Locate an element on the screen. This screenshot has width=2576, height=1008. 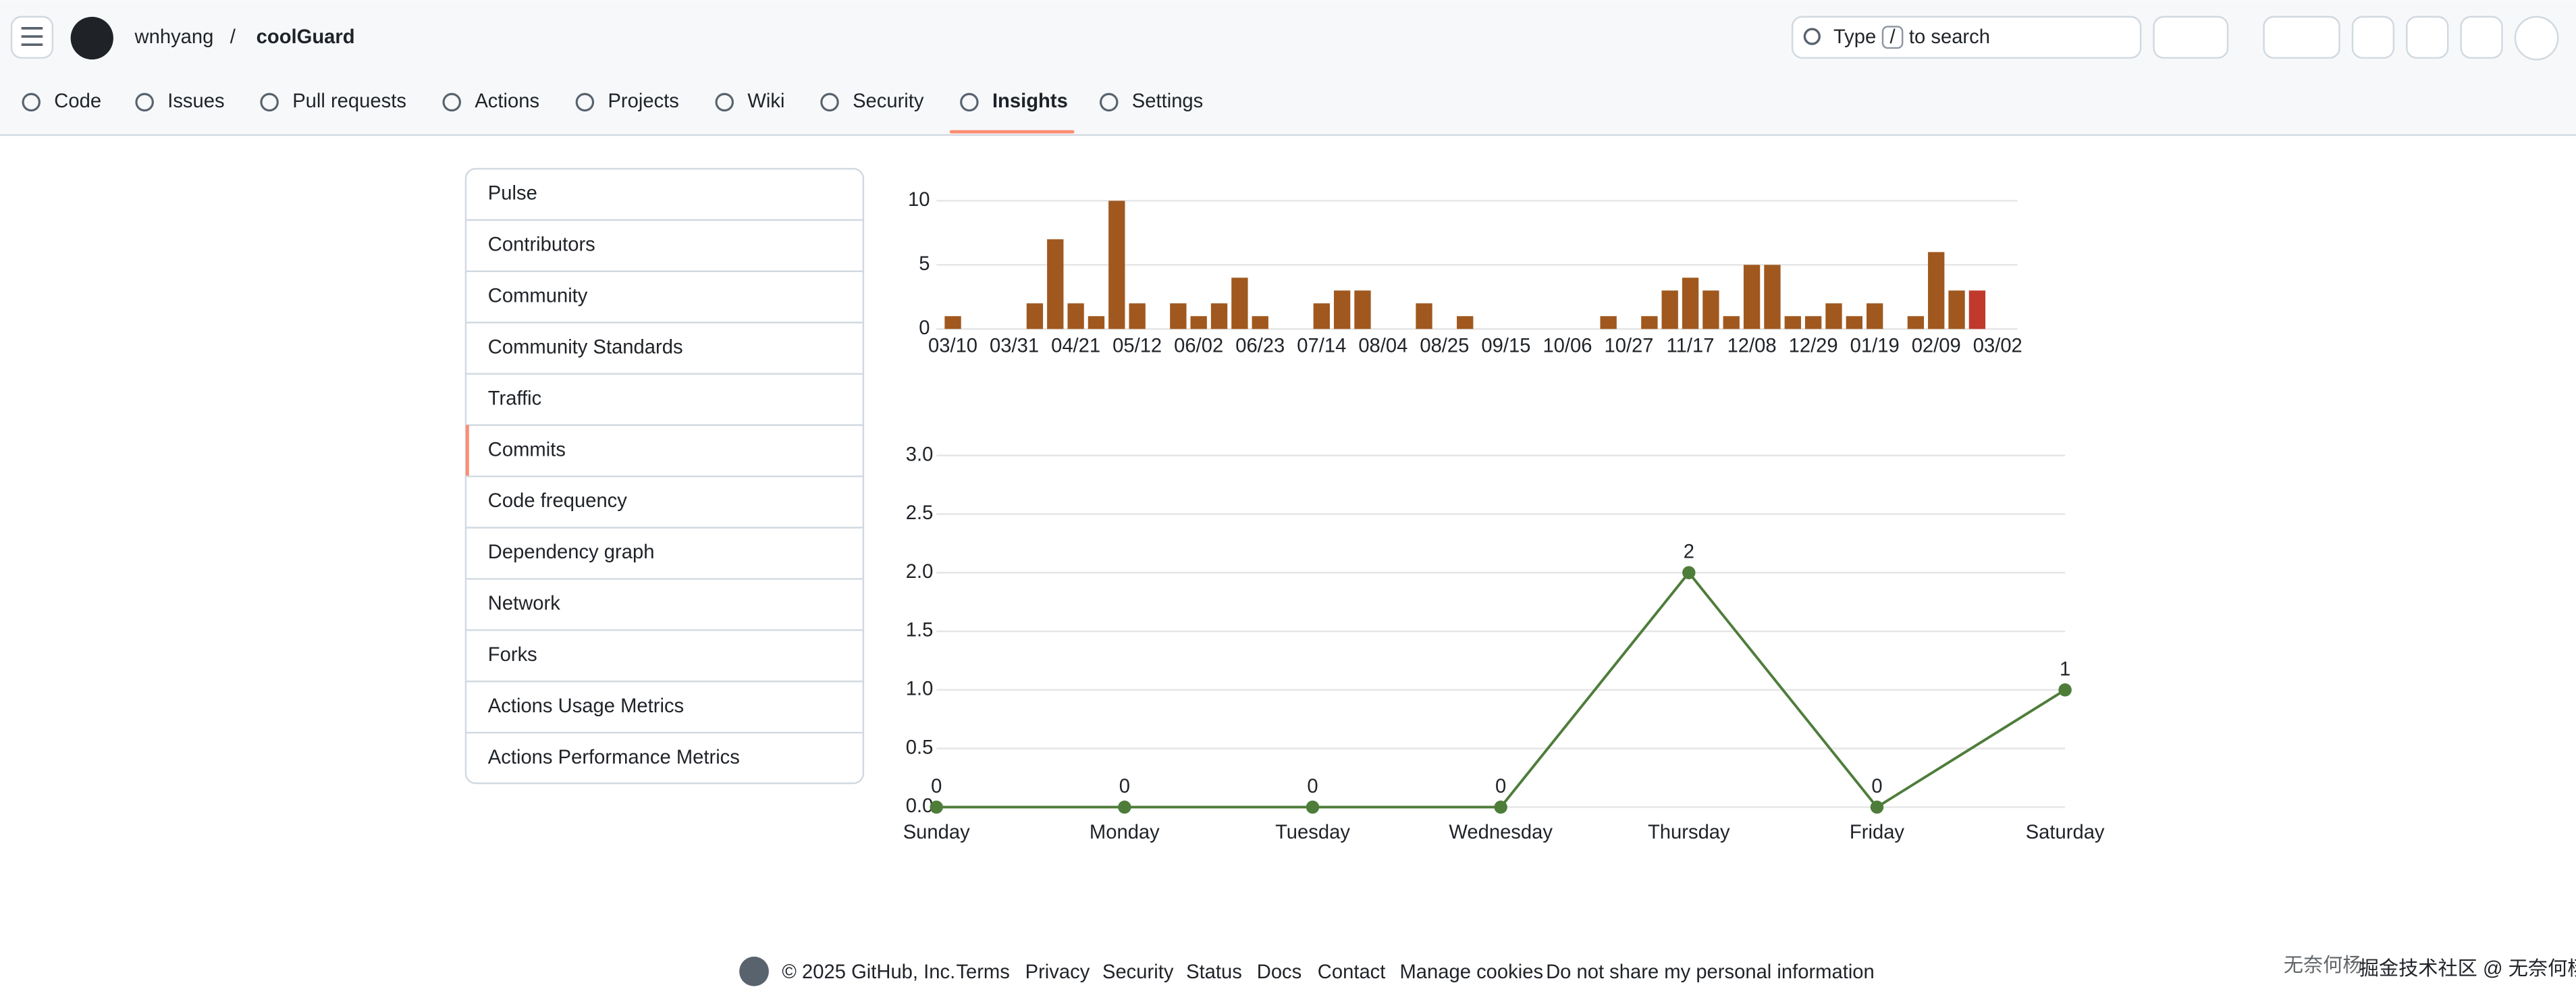
x-tick-label: 08/04 is located at coordinates (1382, 346).